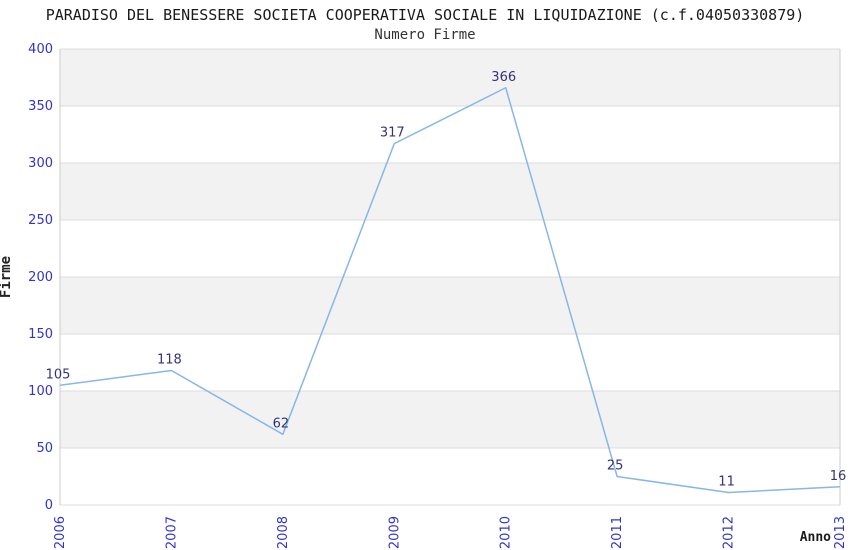 The image size is (850, 550). I want to click on x-tick-label: 2012, so click(729, 532).